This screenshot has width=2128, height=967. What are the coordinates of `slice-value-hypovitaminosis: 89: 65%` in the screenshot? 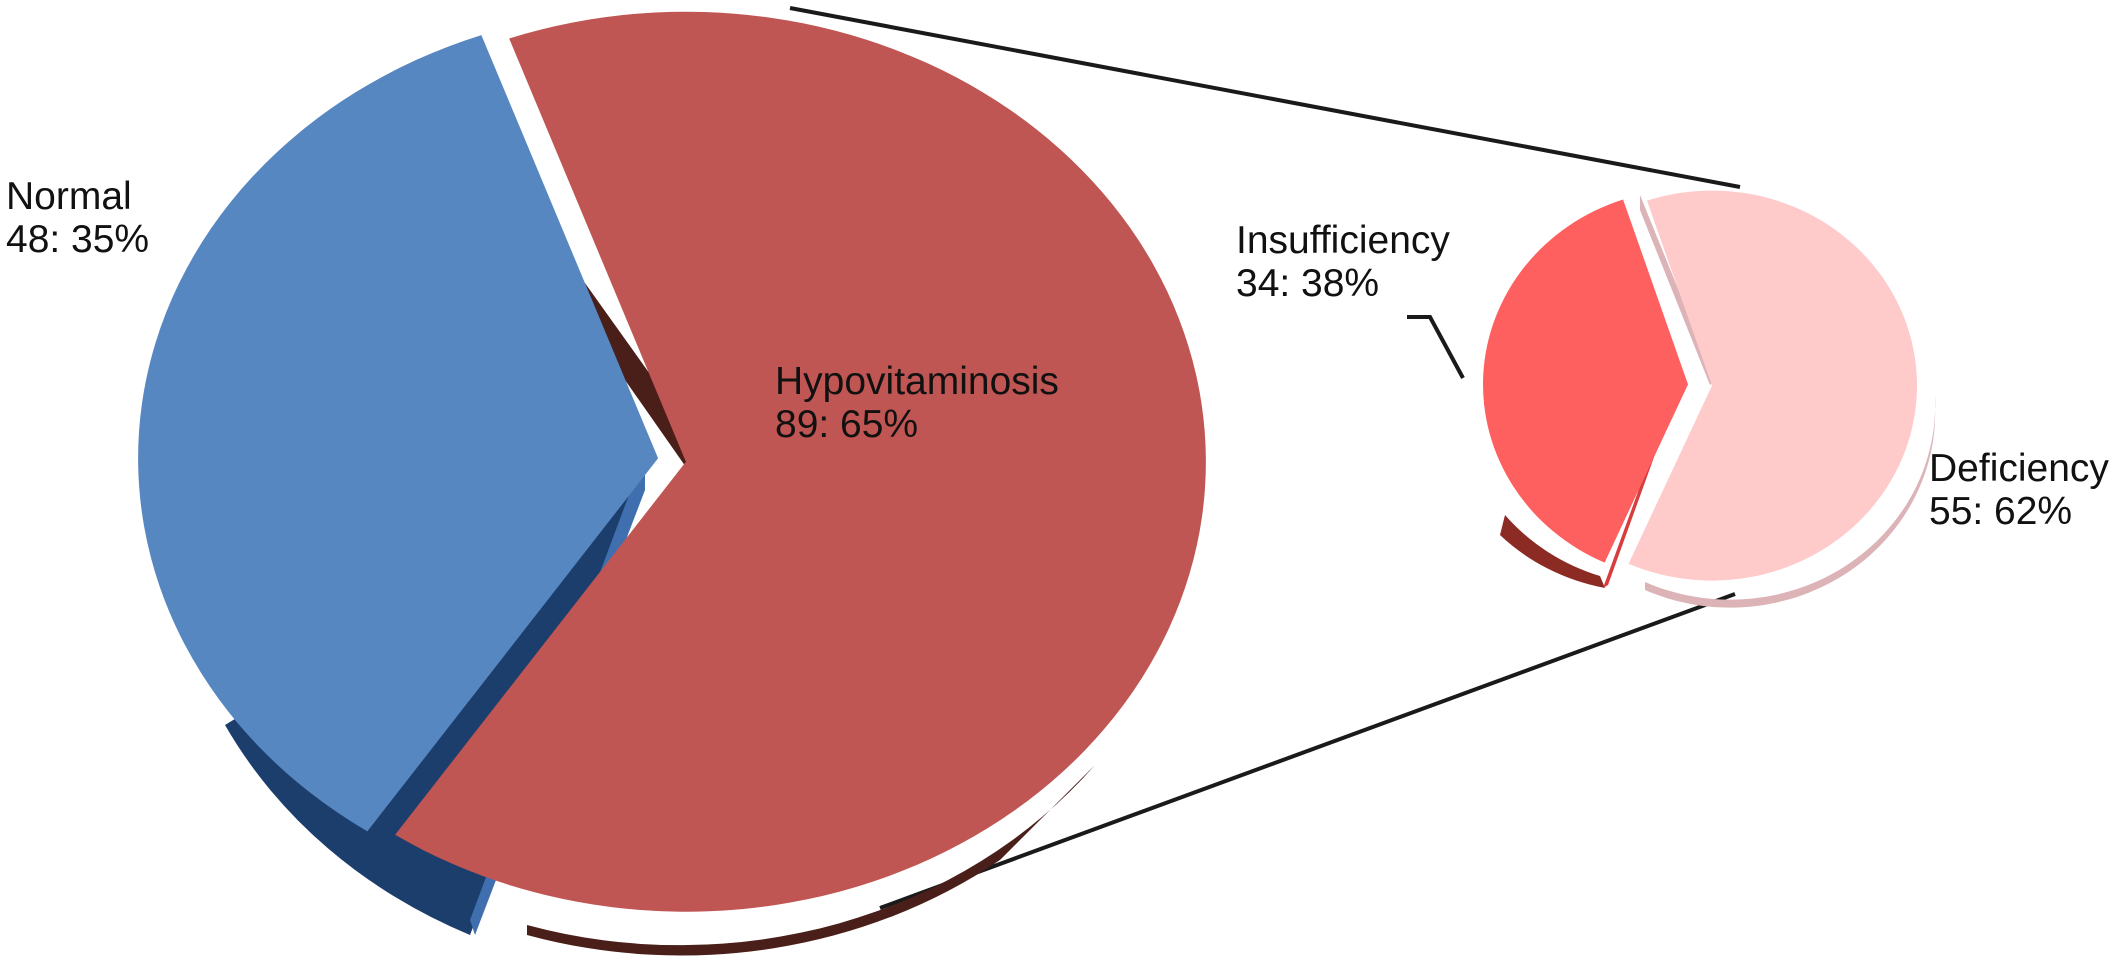 It's located at (846, 424).